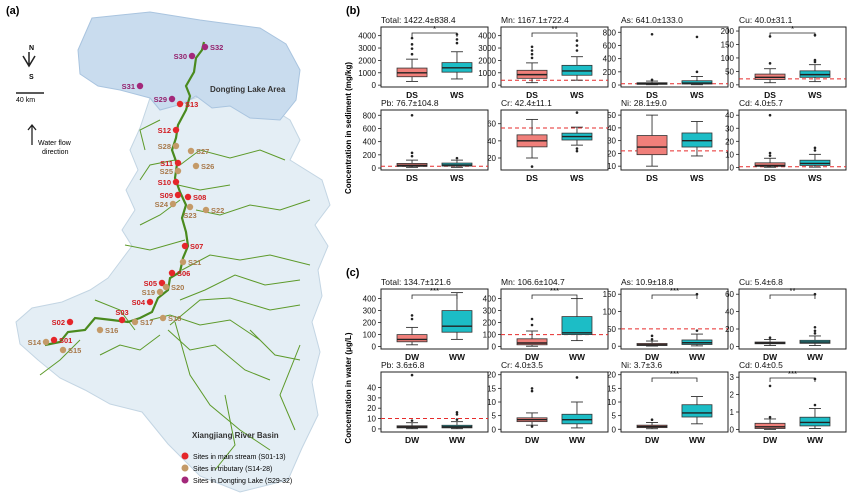 The height and width of the screenshot is (500, 865). What do you see at coordinates (25, 100) in the screenshot?
I see `scale-label: 40 km` at bounding box center [25, 100].